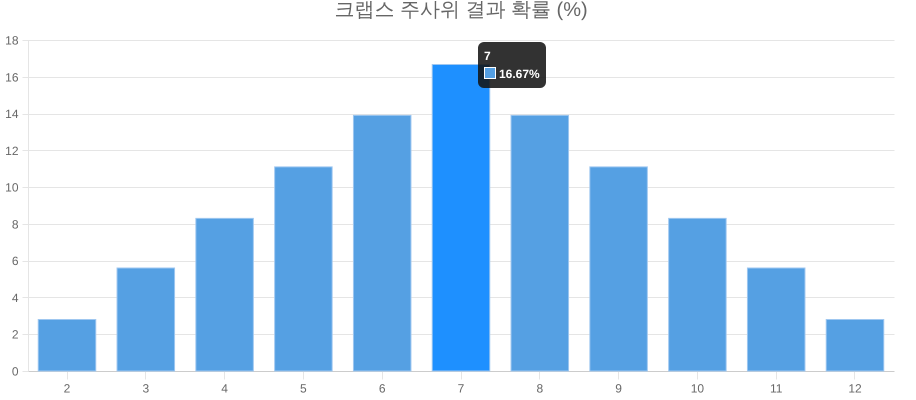 Image resolution: width=916 pixels, height=400 pixels. Describe the element at coordinates (15, 371) in the screenshot. I see `y-tick-label: 0` at that location.